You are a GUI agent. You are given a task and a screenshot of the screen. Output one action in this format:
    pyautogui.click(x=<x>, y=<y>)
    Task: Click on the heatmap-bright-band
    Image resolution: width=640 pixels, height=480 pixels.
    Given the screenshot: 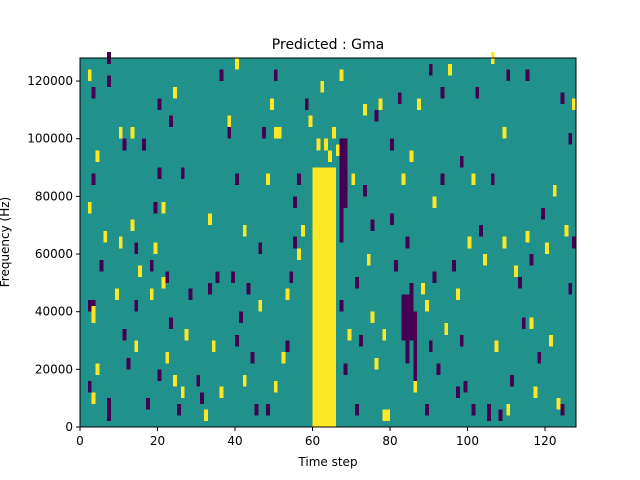 What is the action you would take?
    pyautogui.click(x=324, y=297)
    